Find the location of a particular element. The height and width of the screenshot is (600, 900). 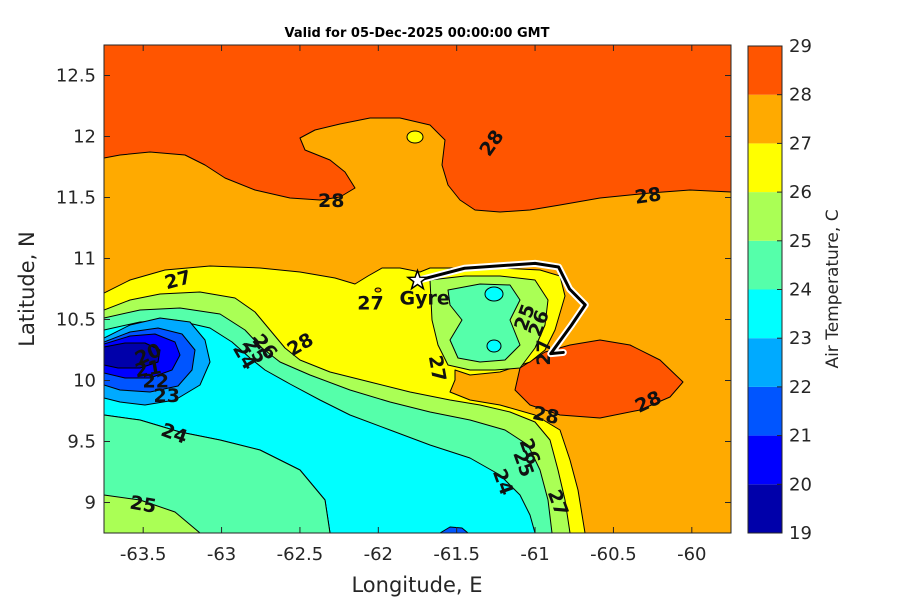

colorbar-tick-label: 26 is located at coordinates (800, 192).